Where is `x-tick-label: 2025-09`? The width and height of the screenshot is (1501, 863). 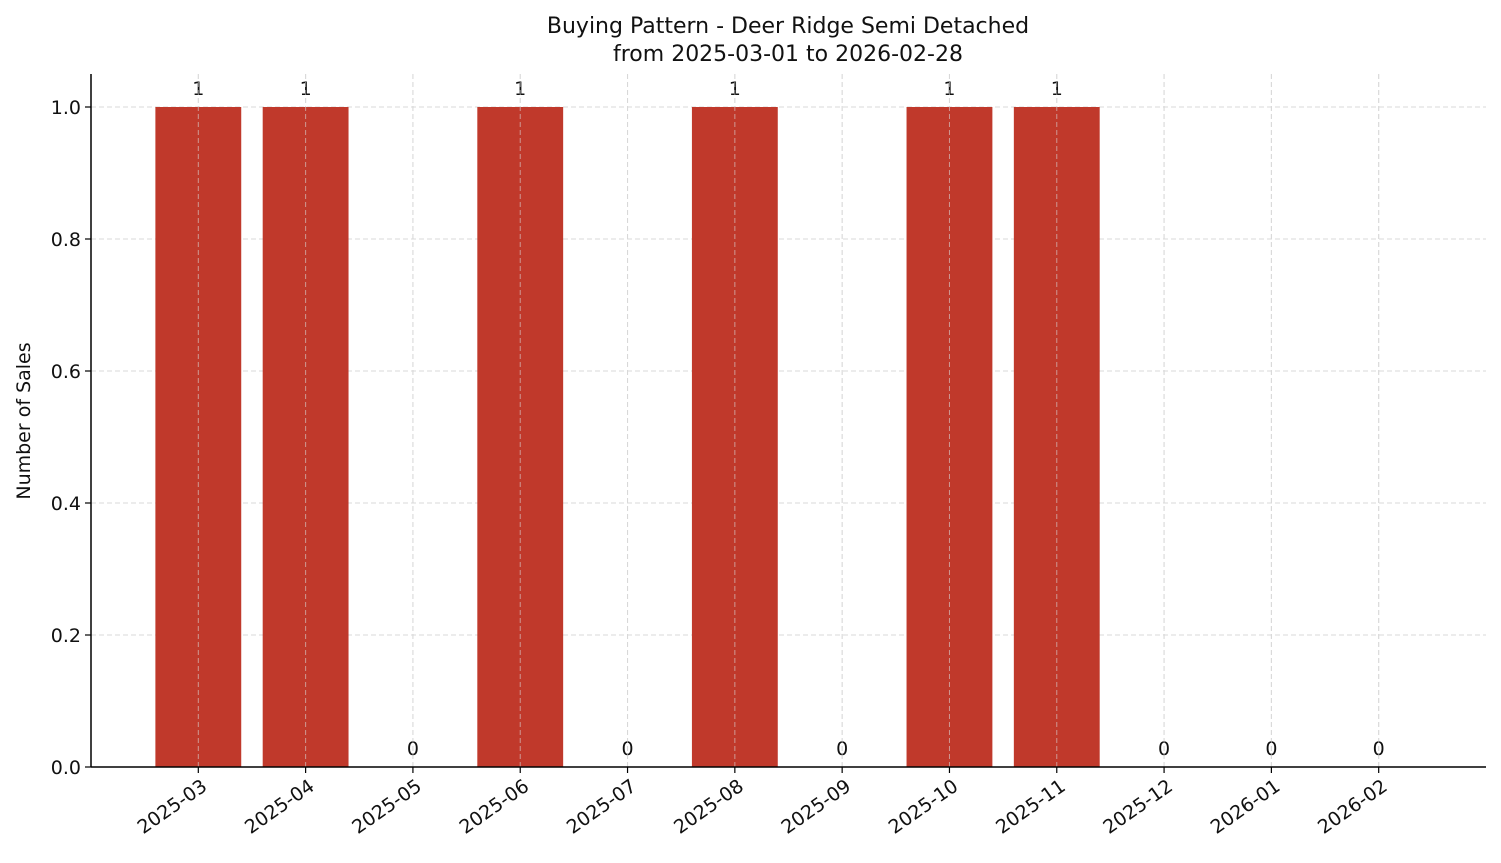 x-tick-label: 2025-09 is located at coordinates (816, 807).